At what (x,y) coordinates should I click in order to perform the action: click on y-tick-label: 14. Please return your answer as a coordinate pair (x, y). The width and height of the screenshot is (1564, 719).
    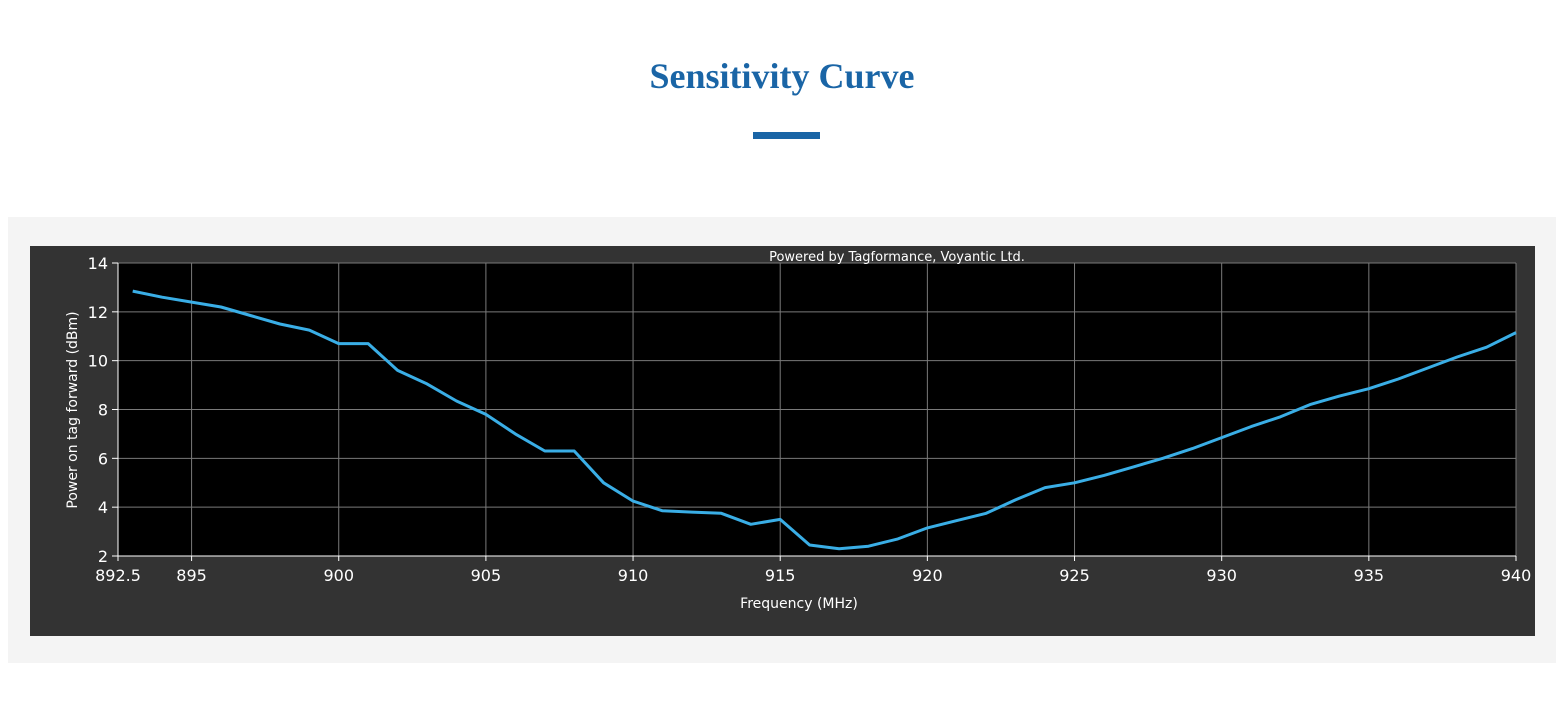
    Looking at the image, I should click on (98, 263).